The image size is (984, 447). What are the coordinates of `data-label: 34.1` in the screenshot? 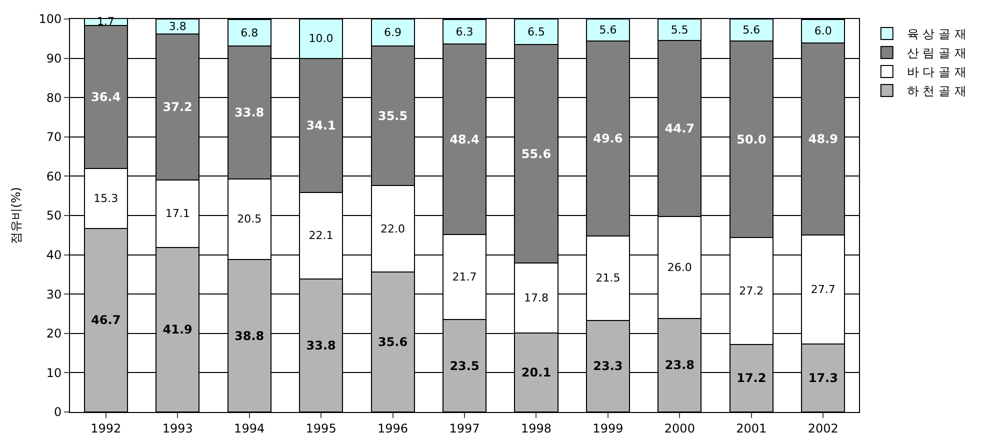 It's located at (321, 125).